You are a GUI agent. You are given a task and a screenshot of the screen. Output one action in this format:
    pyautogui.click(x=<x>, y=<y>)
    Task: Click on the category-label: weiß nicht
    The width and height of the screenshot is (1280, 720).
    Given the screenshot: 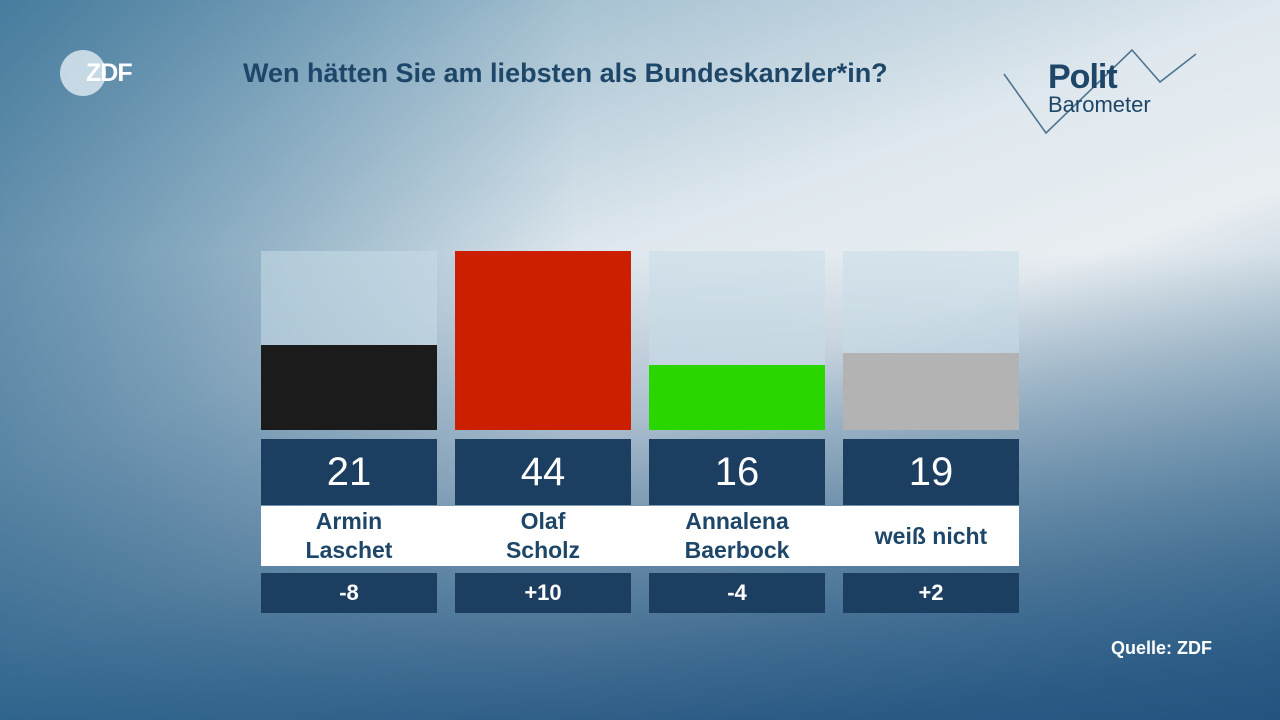 What is the action you would take?
    pyautogui.click(x=931, y=536)
    